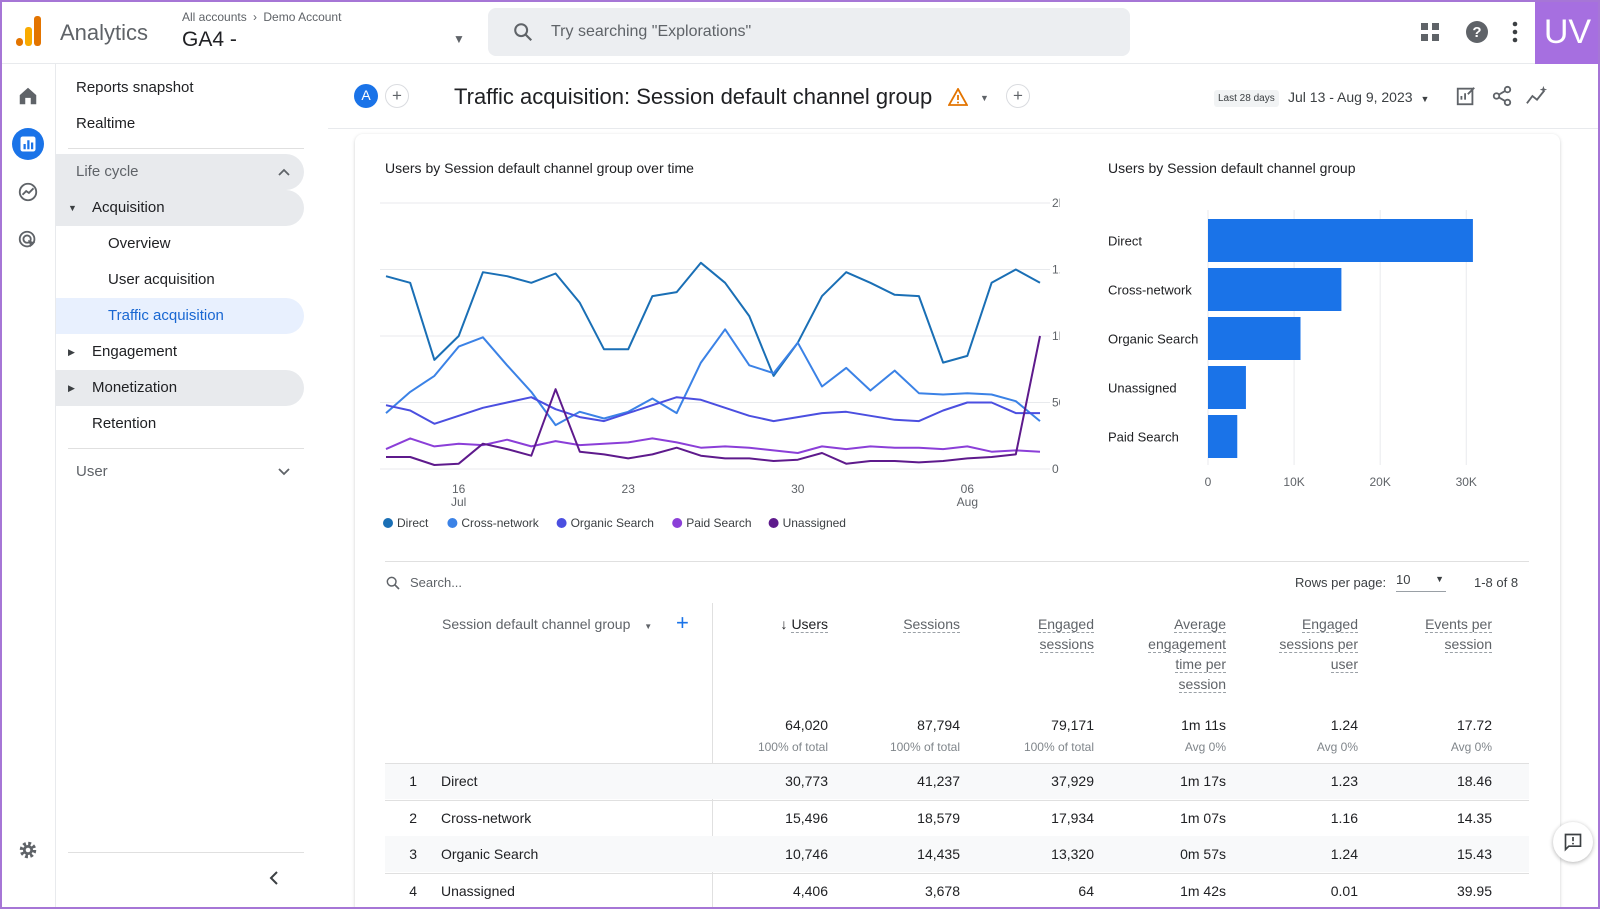  I want to click on nav-user-acquisition: User acquisition, so click(161, 279).